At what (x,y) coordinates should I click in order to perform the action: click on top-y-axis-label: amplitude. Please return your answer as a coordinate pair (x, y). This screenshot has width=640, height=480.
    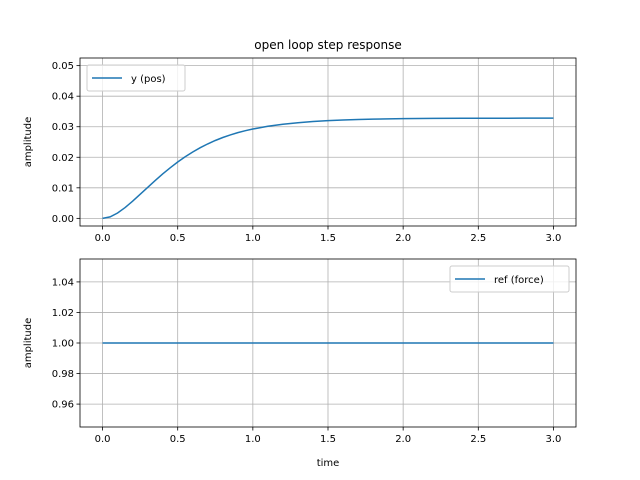
    Looking at the image, I should click on (28, 142).